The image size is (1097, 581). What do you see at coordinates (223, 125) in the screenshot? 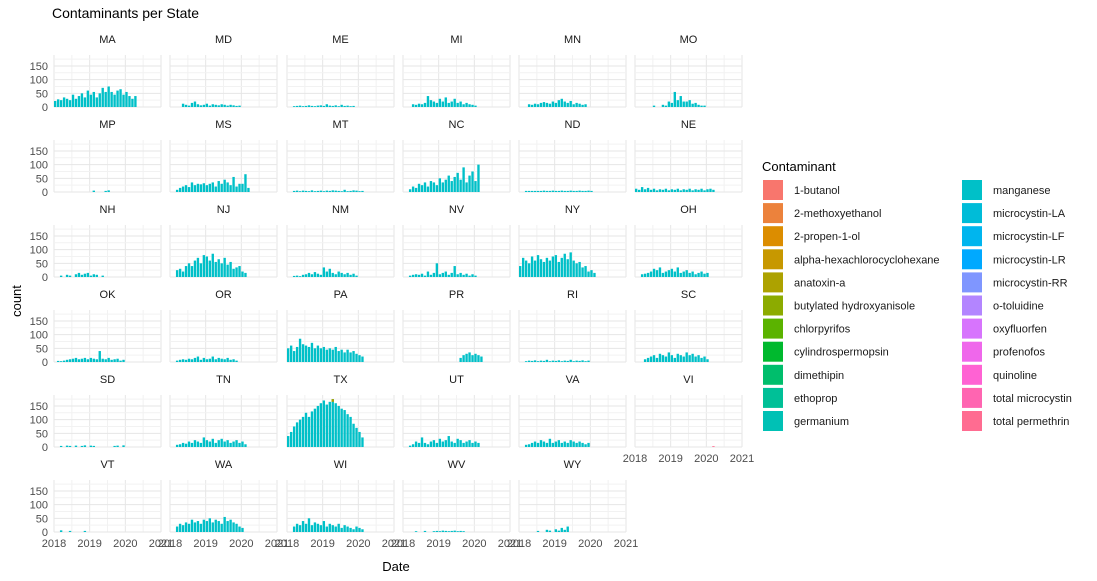
I see `facet-label: MS` at bounding box center [223, 125].